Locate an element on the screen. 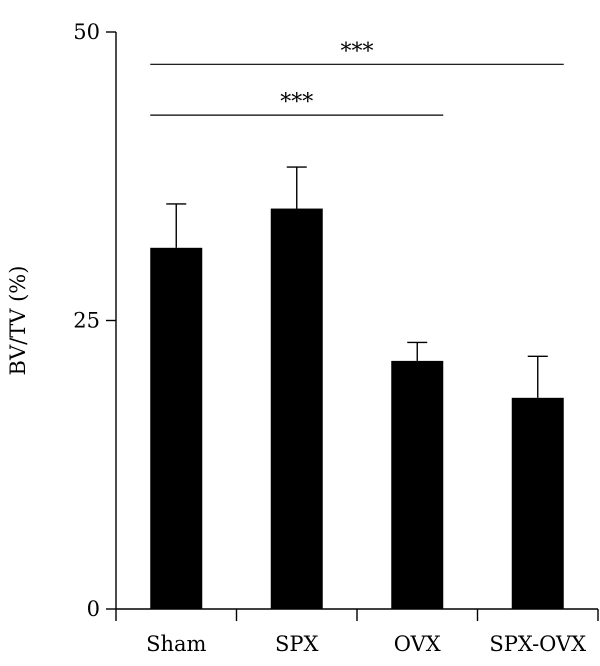 This screenshot has height=666, width=600. y-tick-label: 0 is located at coordinates (93, 609).